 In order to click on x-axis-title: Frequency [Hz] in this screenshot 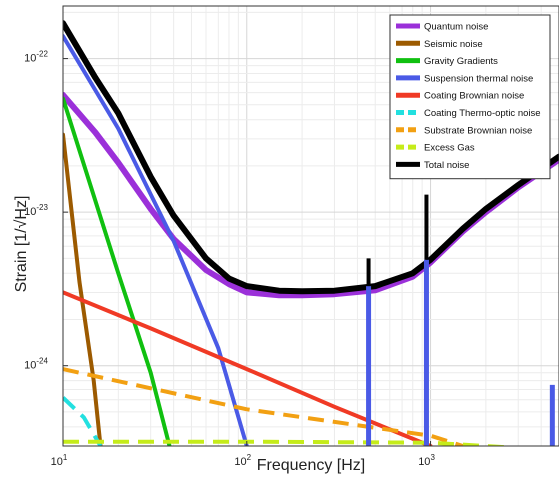, I will do `click(311, 465)`.